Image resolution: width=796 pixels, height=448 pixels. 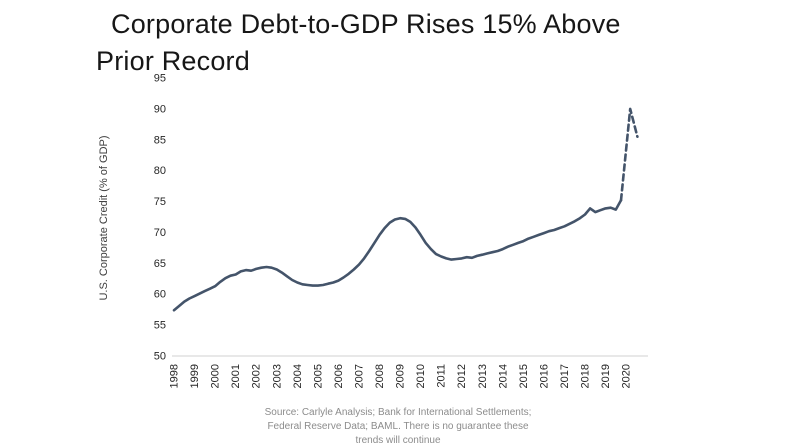 What do you see at coordinates (339, 376) in the screenshot?
I see `x-tick-label: 2006` at bounding box center [339, 376].